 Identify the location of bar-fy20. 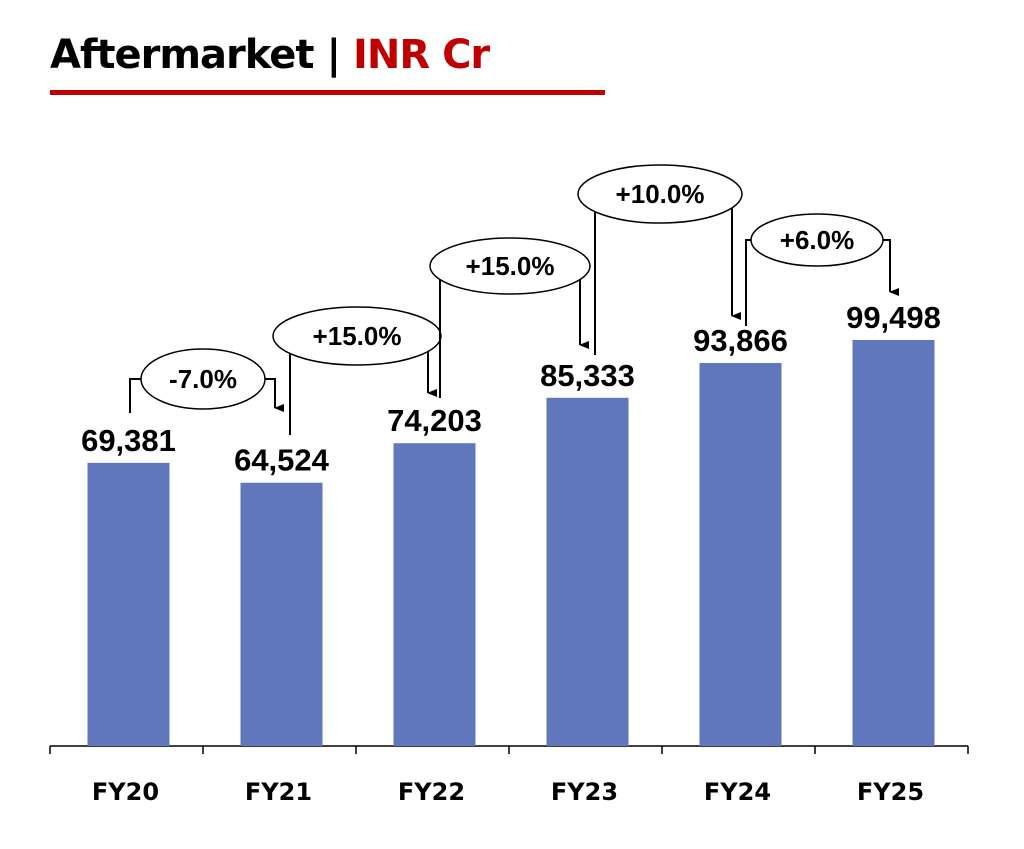
(128, 604).